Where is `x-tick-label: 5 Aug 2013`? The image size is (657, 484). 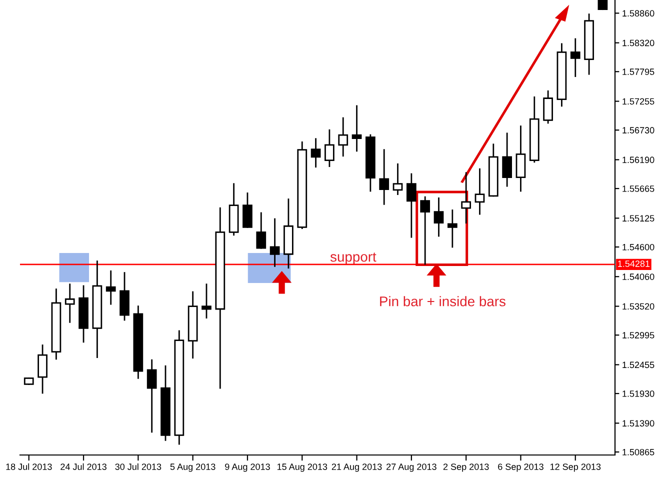
x-tick-label: 5 Aug 2013 is located at coordinates (193, 468).